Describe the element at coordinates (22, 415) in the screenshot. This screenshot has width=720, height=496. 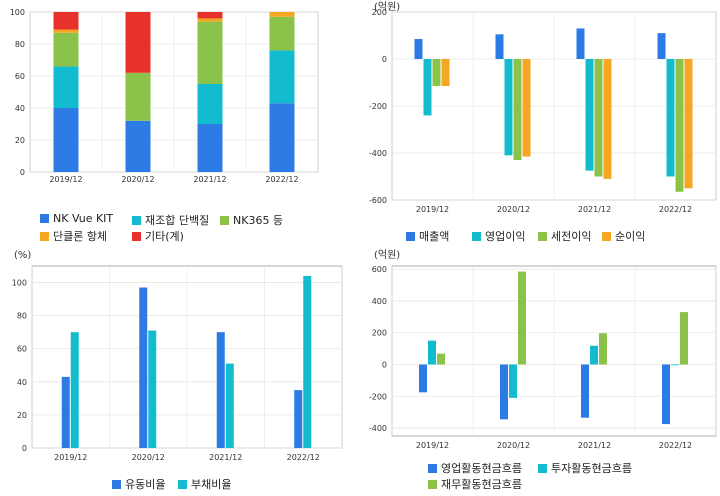
I see `y-tick-label: 20` at that location.